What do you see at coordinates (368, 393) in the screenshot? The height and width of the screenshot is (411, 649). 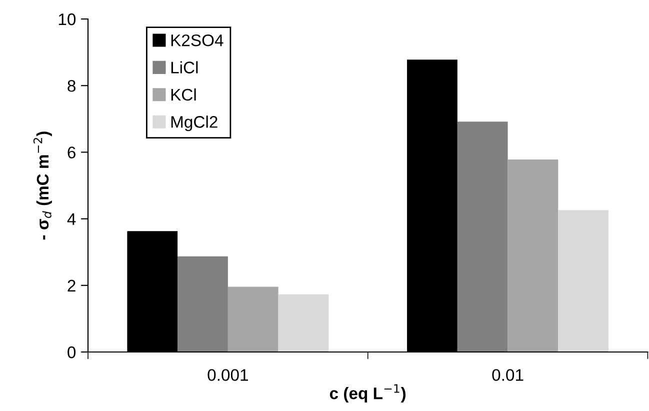 I see `x-axis-title: c (eq L$^{−1}$)` at bounding box center [368, 393].